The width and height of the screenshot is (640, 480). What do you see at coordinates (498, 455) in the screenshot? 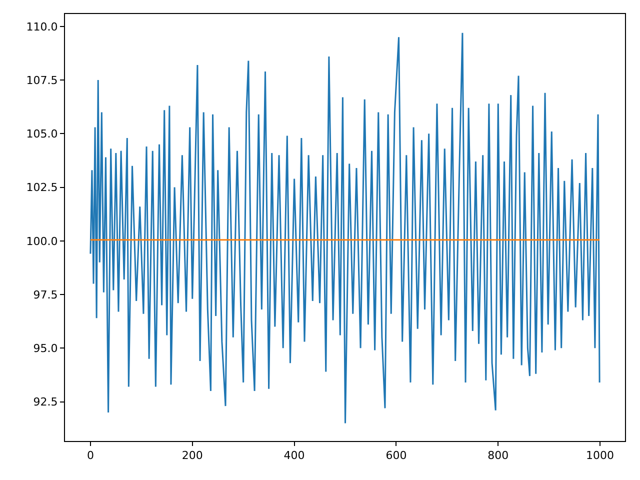
I see `x-tick-label: 800` at bounding box center [498, 455].